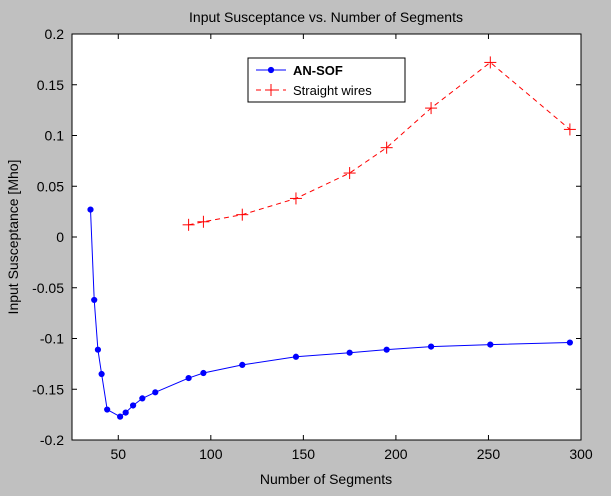  What do you see at coordinates (48, 288) in the screenshot?
I see `y-tick-label: -0.05` at bounding box center [48, 288].